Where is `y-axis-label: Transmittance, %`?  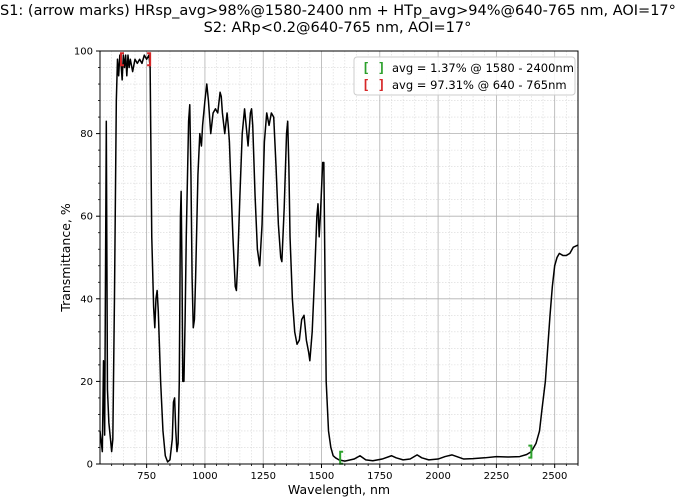 y-axis-label: Transmittance, % is located at coordinates (65, 258).